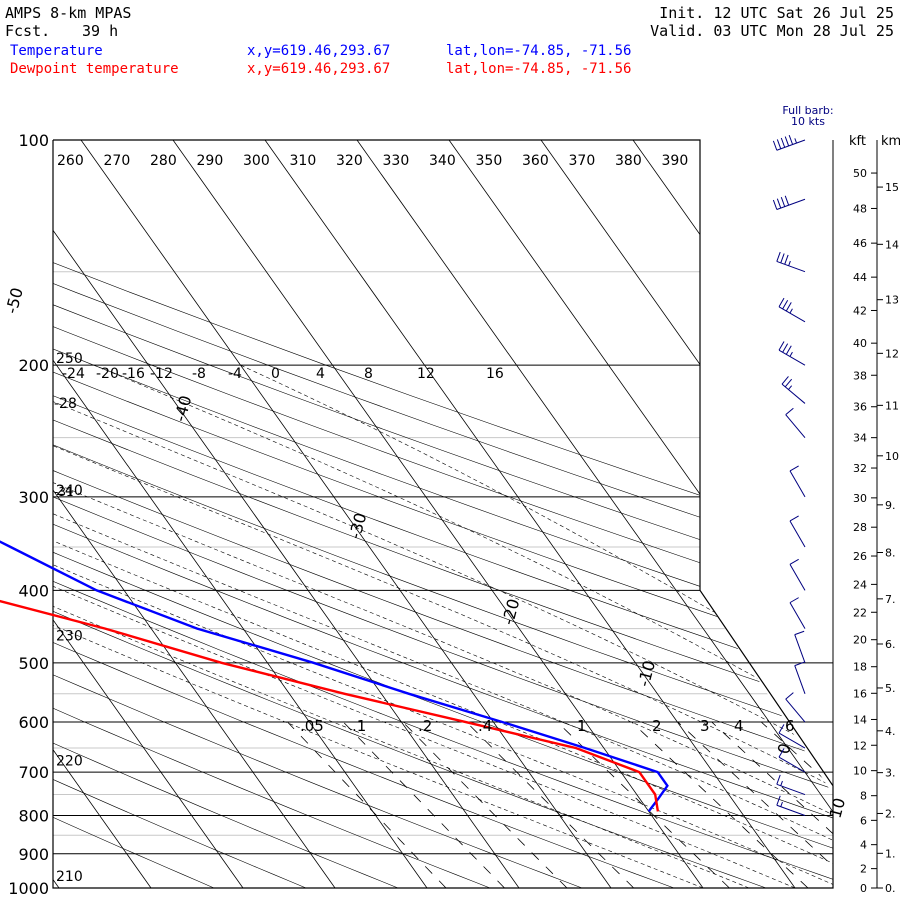  Describe the element at coordinates (275, 374) in the screenshot. I see `upper-ratio-label: 0` at that location.